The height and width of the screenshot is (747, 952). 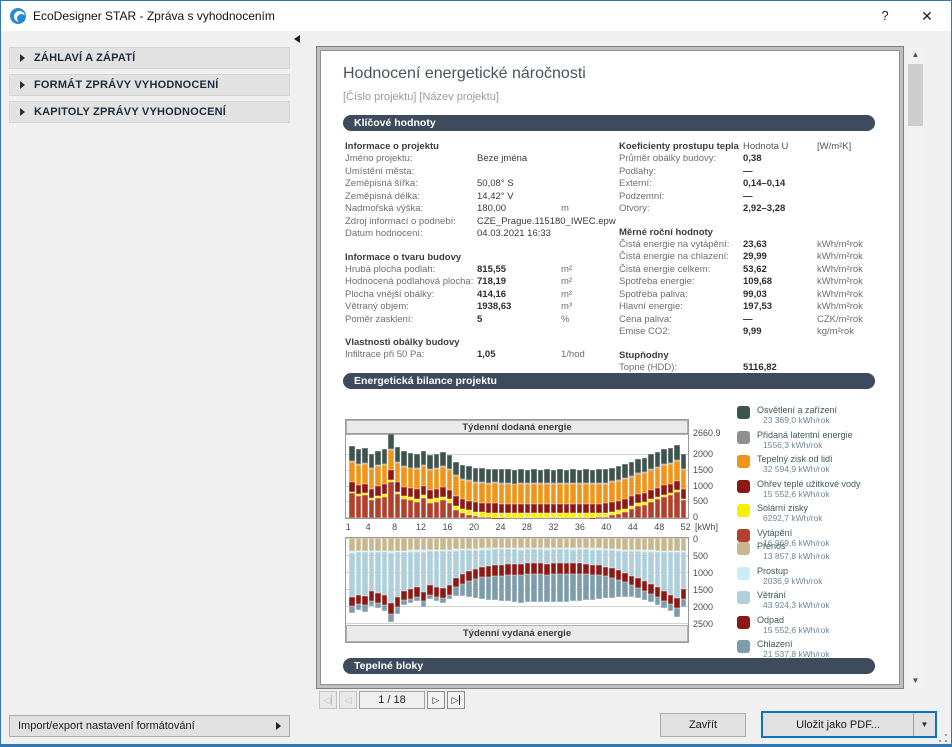 What do you see at coordinates (392, 700) in the screenshot?
I see `page-number-field: 1 / 18` at bounding box center [392, 700].